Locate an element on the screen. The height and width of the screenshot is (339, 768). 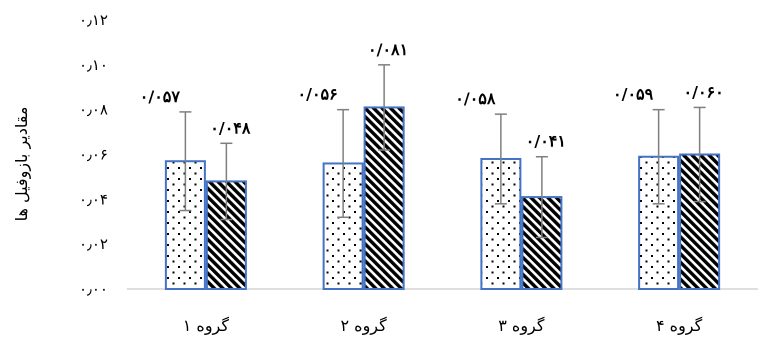
y-tick-label: ۰٫۰۰ is located at coordinates (93, 289).